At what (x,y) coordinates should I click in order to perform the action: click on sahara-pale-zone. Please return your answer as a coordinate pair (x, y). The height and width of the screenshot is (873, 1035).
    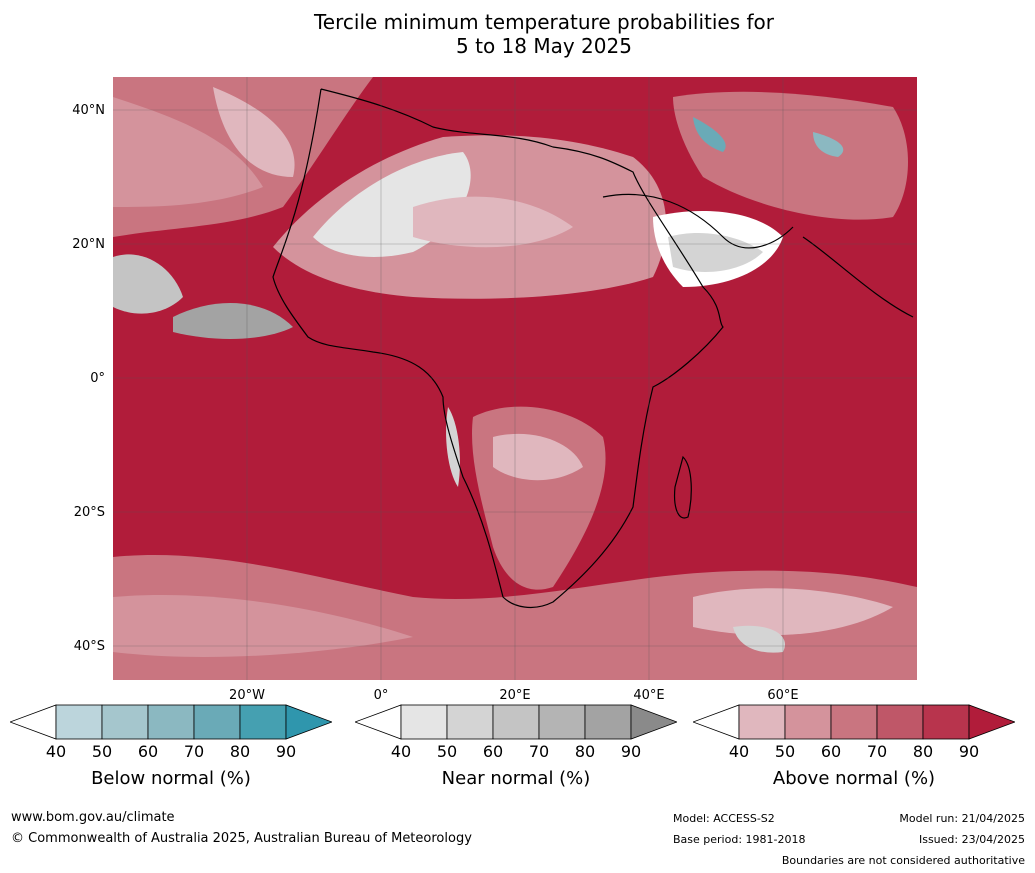
    Looking at the image, I should click on (493, 222).